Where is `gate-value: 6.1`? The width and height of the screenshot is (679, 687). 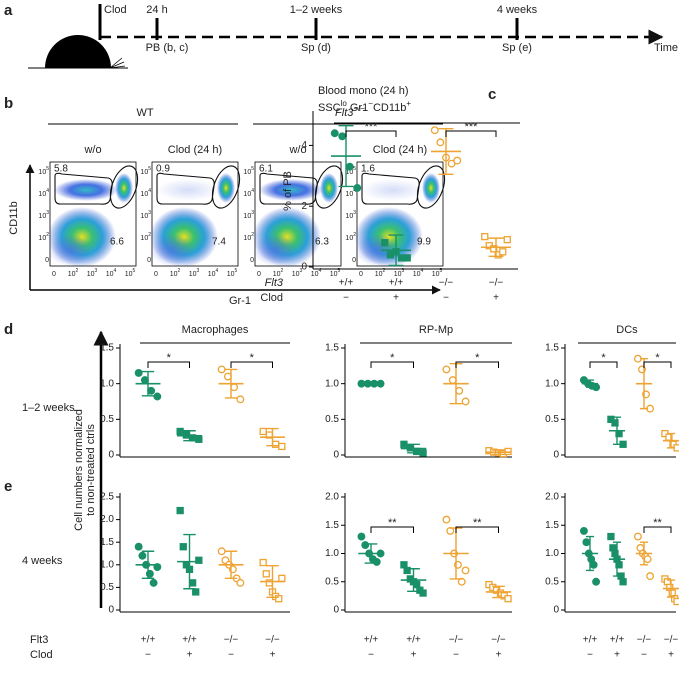
gate-value: 6.1 is located at coordinates (266, 169).